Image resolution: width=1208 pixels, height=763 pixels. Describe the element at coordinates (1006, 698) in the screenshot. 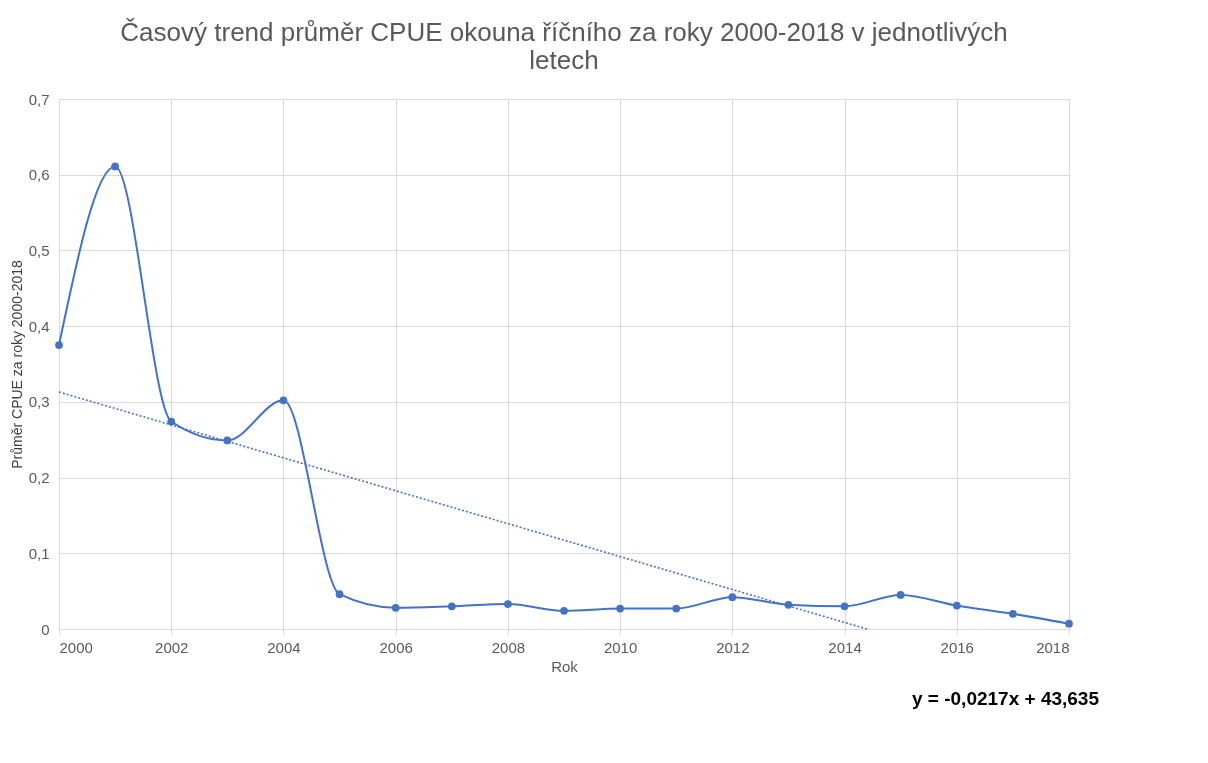

I see `text: y = -0,0217x + 43,635` at that location.